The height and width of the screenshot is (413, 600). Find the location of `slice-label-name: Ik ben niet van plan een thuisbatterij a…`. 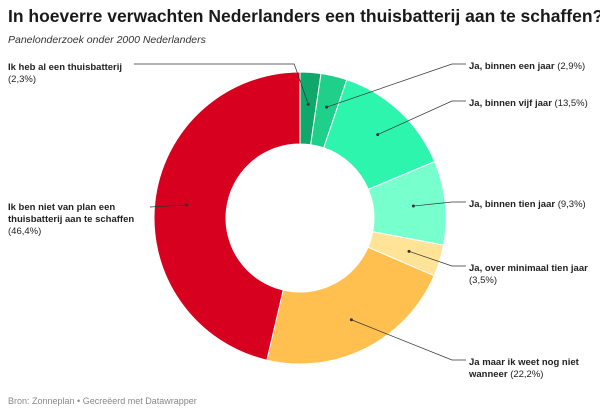

slice-label-name: Ik ben niet van plan een thuisbatterij a… is located at coordinates (71, 213).